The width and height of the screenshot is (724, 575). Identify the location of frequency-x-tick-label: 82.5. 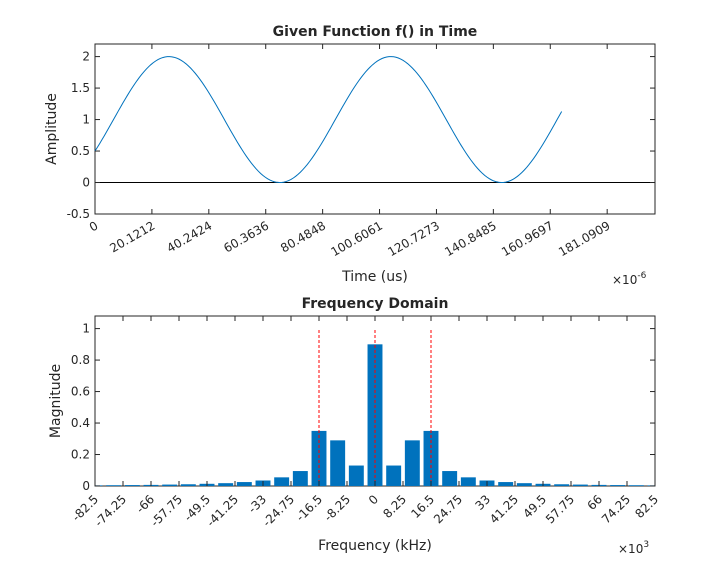
(646, 506).